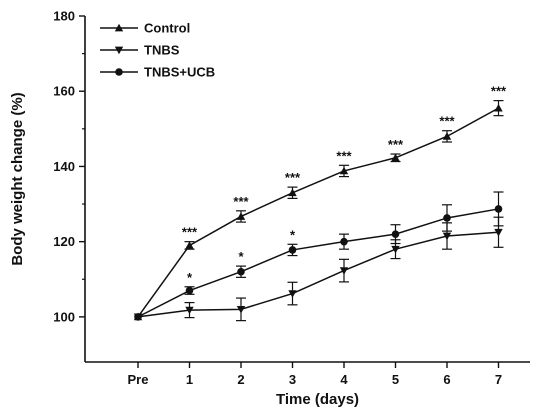  I want to click on legend-label: TNBS, so click(162, 50).